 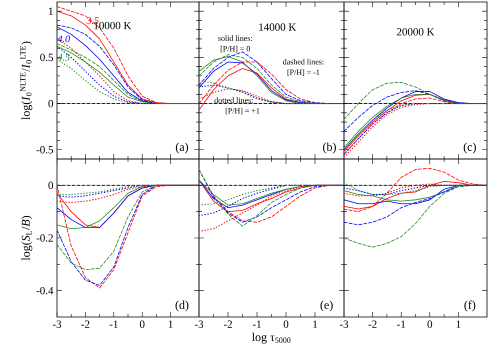 What do you see at coordinates (113, 26) in the screenshot?
I see `annotation: 10000 K` at bounding box center [113, 26].